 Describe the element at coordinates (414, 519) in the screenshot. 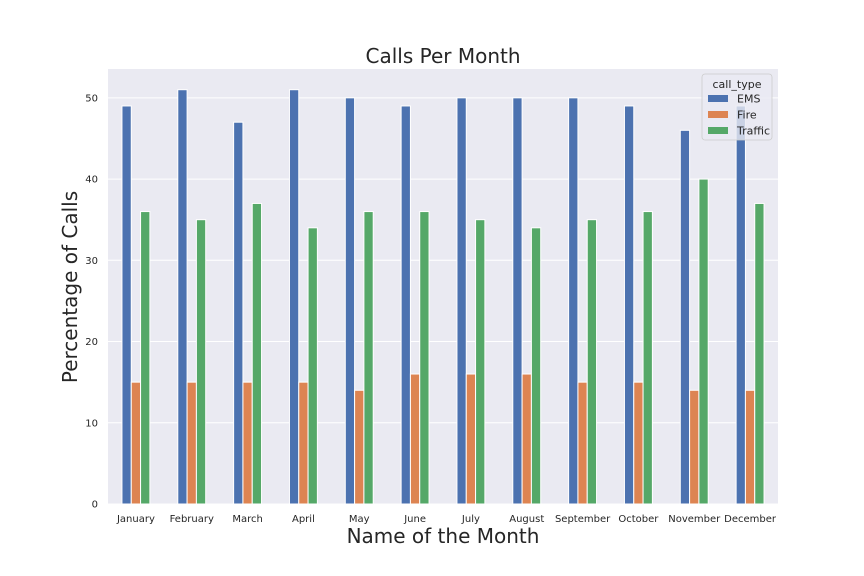

I see `x-tick-label: June` at that location.